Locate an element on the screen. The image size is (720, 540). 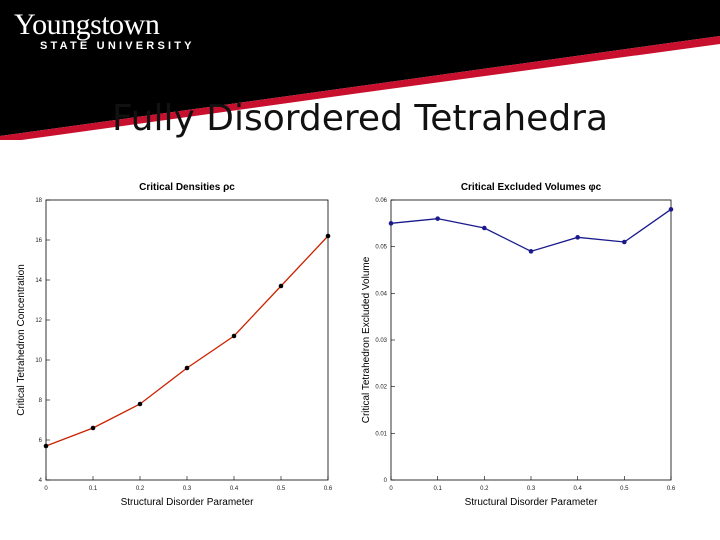
slide-title: Fully Disordered Tetrahedra is located at coordinates (360, 118).